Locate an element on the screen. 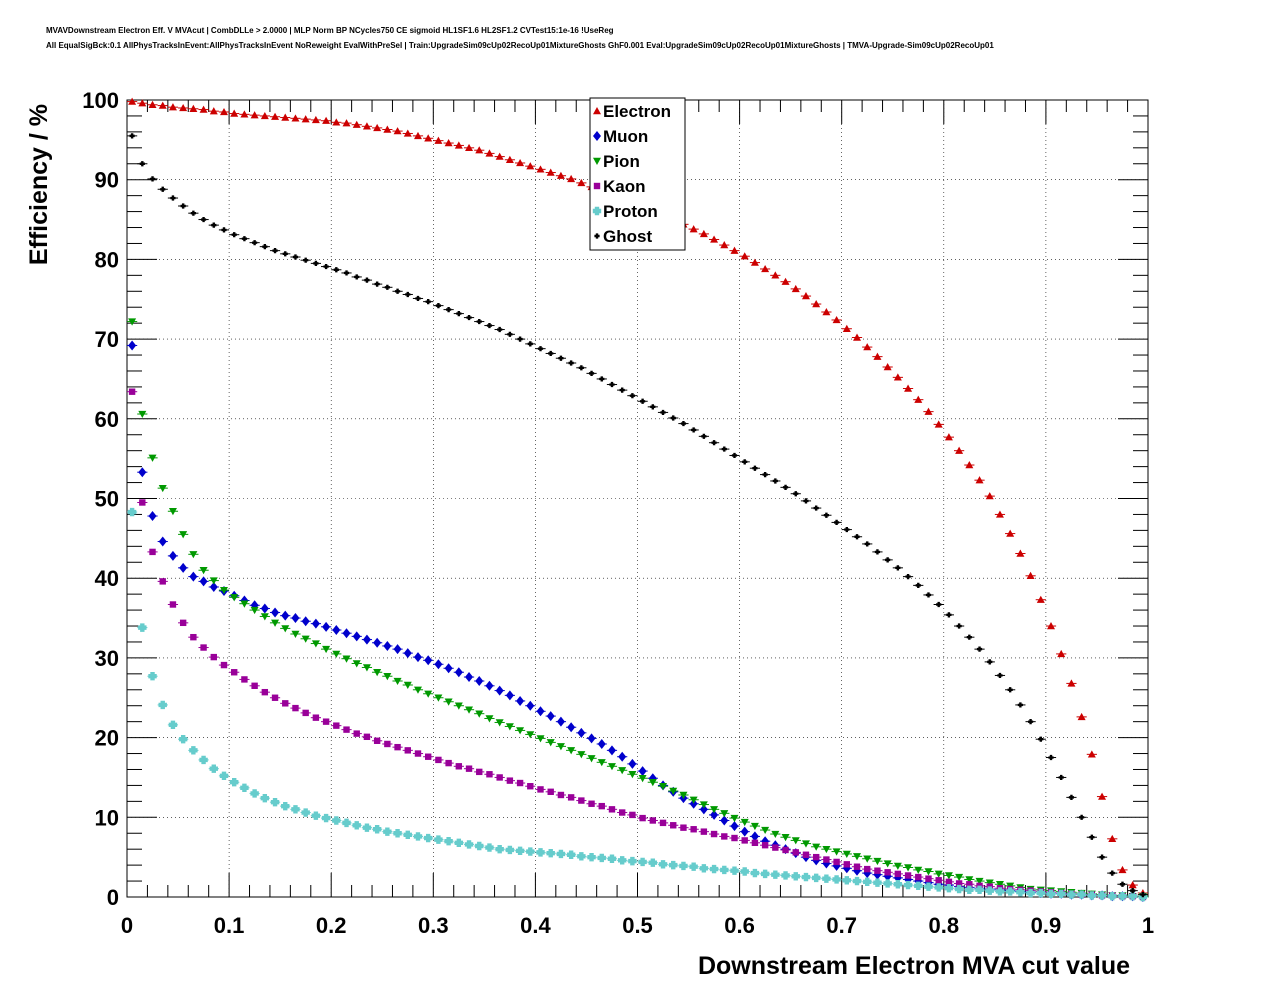  legend-label: Ghost is located at coordinates (627, 236).